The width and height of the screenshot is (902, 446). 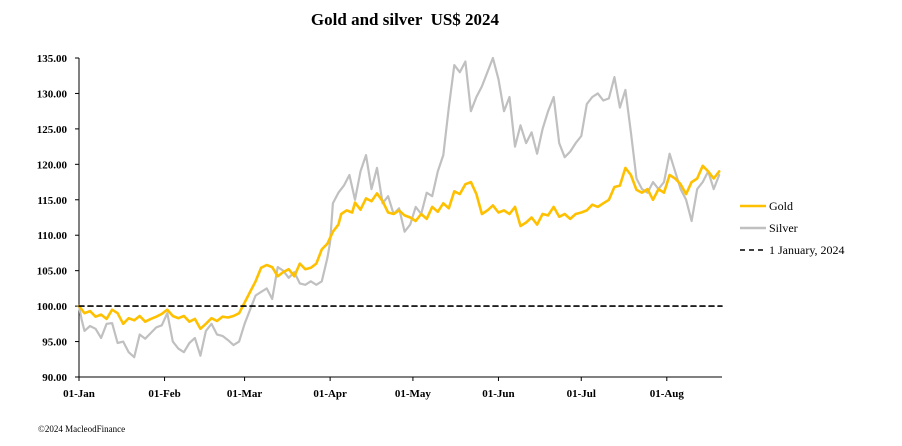 What do you see at coordinates (52, 201) in the screenshot?
I see `y-tick-label: 115.00` at bounding box center [52, 201].